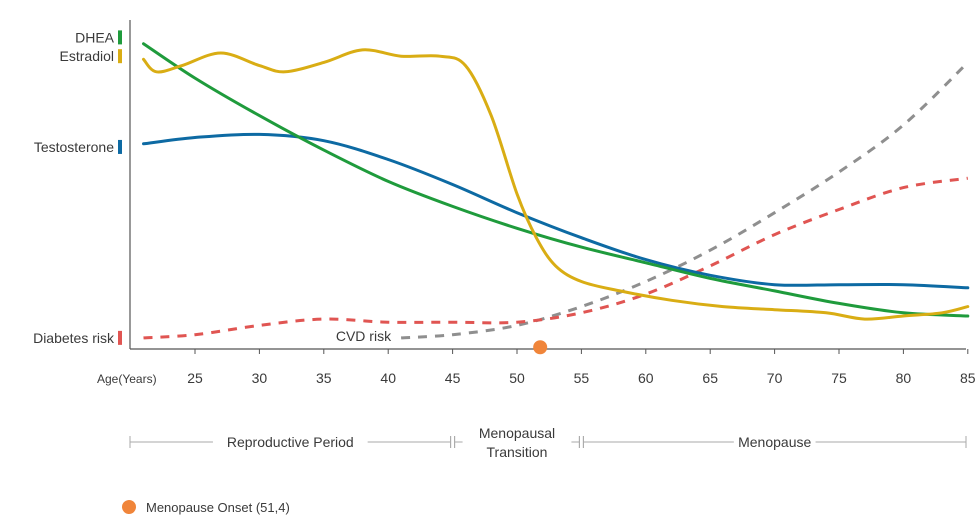 The height and width of the screenshot is (517, 976). Describe the element at coordinates (324, 378) in the screenshot. I see `x-tick-label-35: 35` at that location.